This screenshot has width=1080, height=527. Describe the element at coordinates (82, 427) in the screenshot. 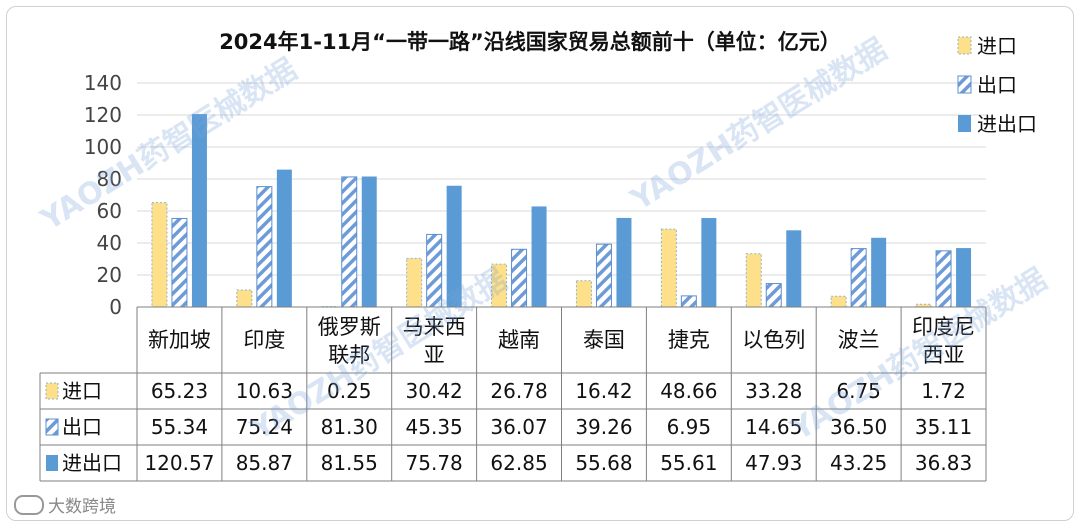

I see `table-row-header: 出口` at that location.